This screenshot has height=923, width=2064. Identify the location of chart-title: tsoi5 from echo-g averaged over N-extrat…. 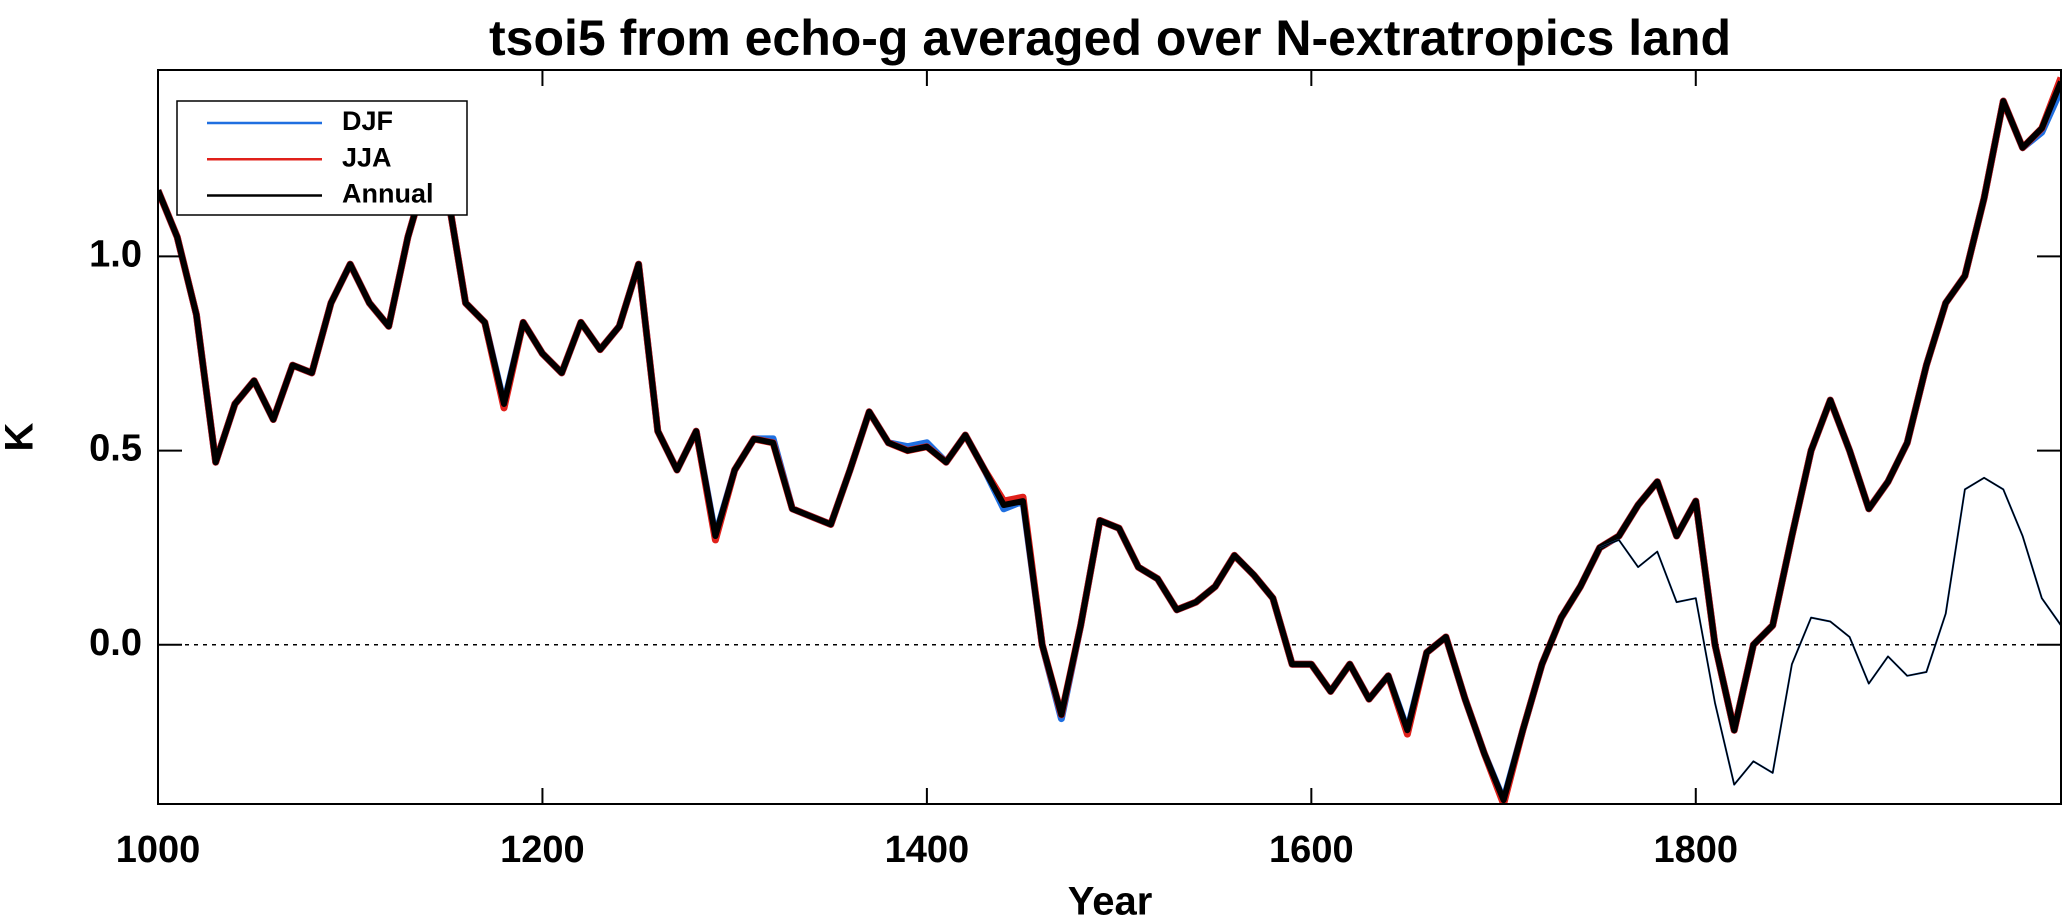
(1110, 38).